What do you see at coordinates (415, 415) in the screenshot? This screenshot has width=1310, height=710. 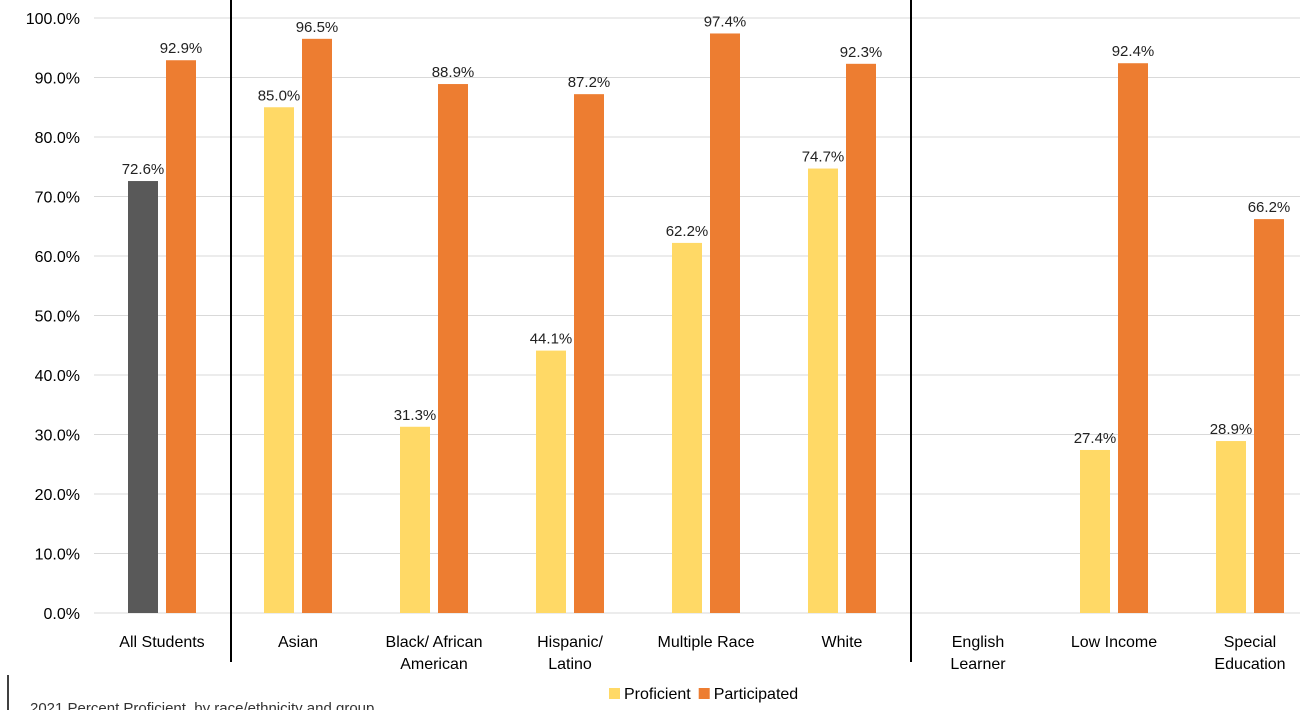 I see `data-label: 31.3%` at bounding box center [415, 415].